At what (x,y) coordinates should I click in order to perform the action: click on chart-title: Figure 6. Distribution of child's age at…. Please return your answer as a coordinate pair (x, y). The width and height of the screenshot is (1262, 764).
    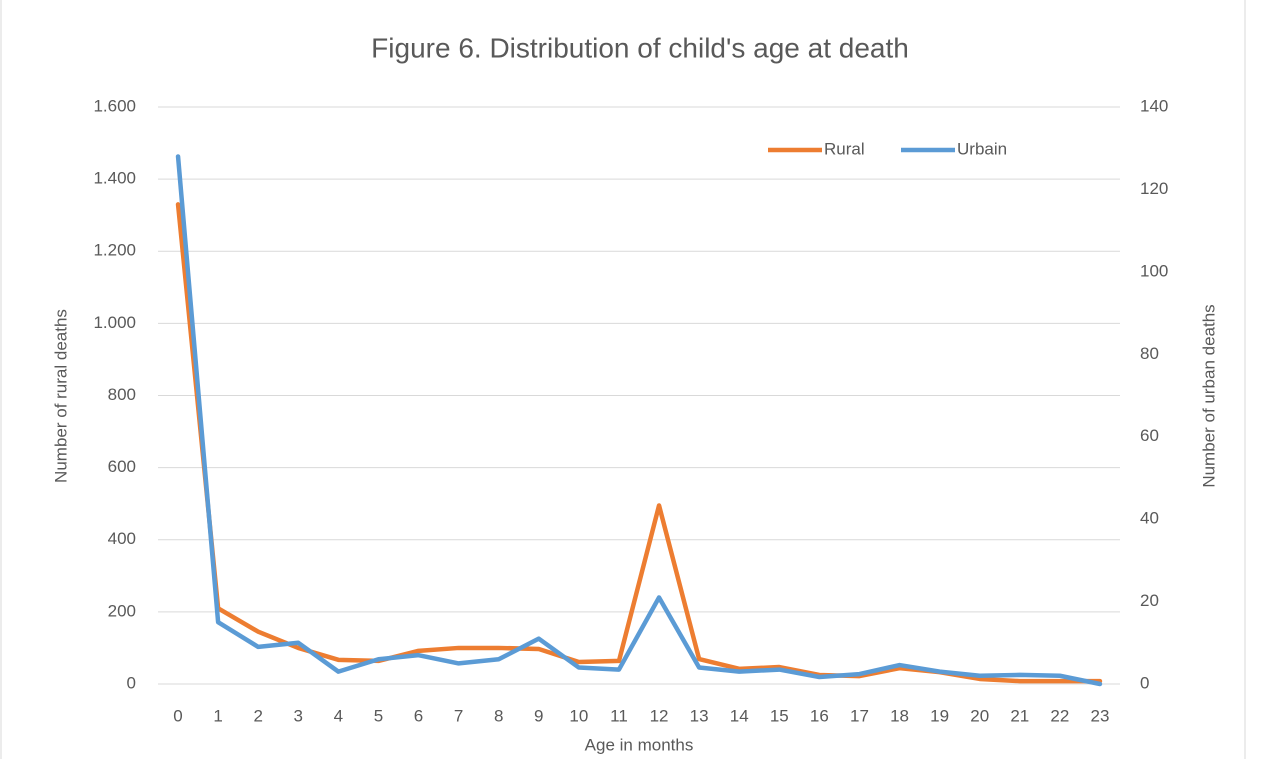
    Looking at the image, I should click on (640, 47).